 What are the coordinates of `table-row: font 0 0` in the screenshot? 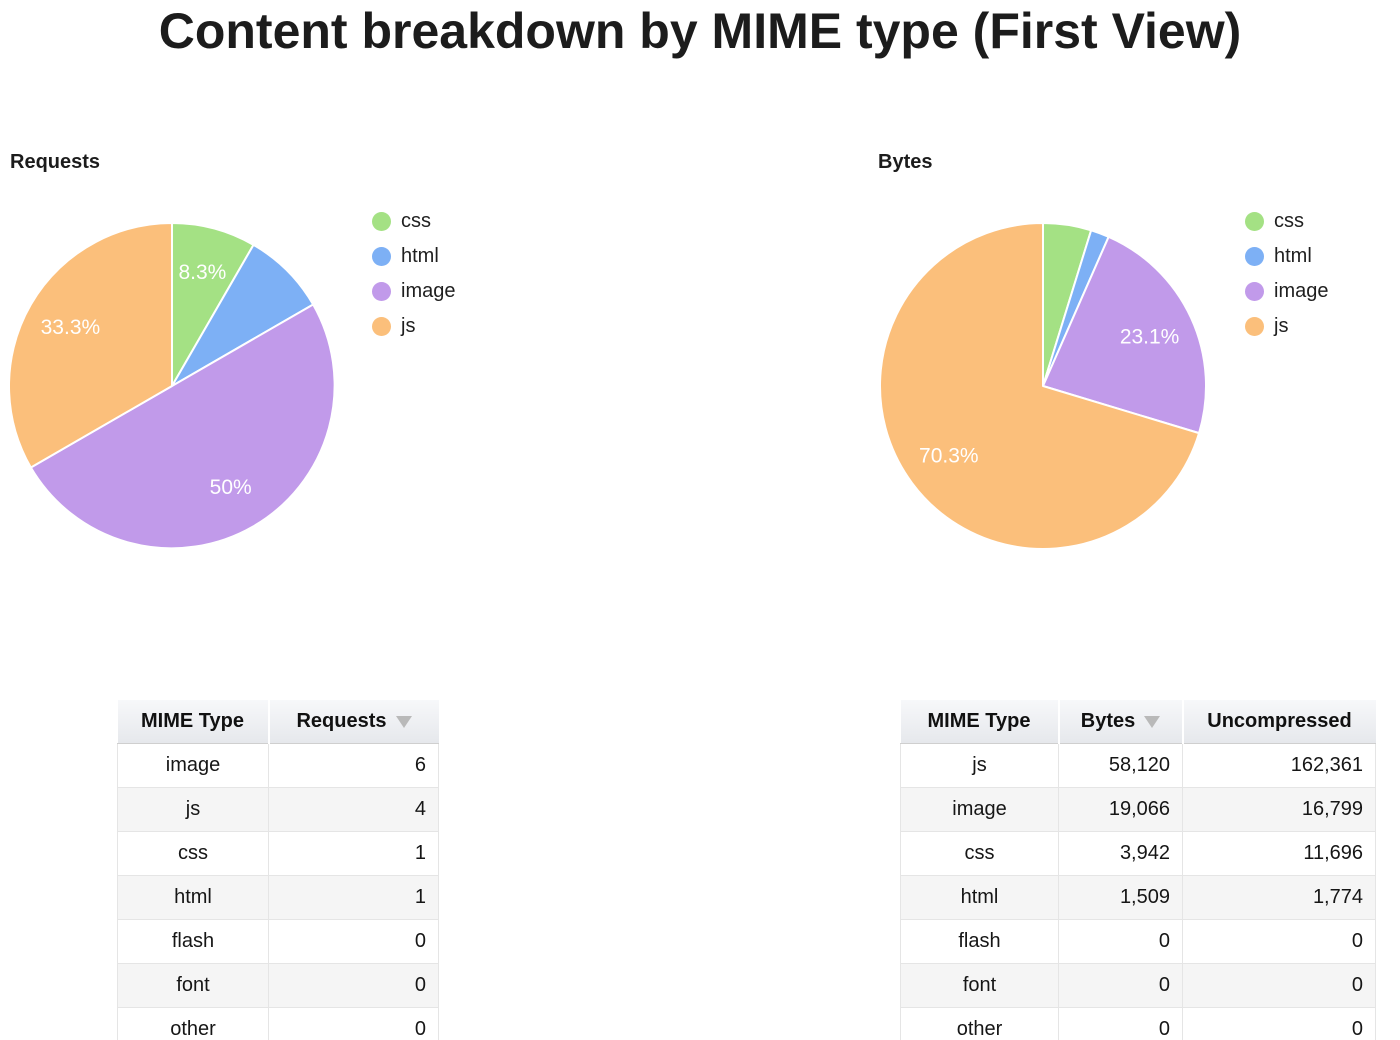 It's located at (1138, 985).